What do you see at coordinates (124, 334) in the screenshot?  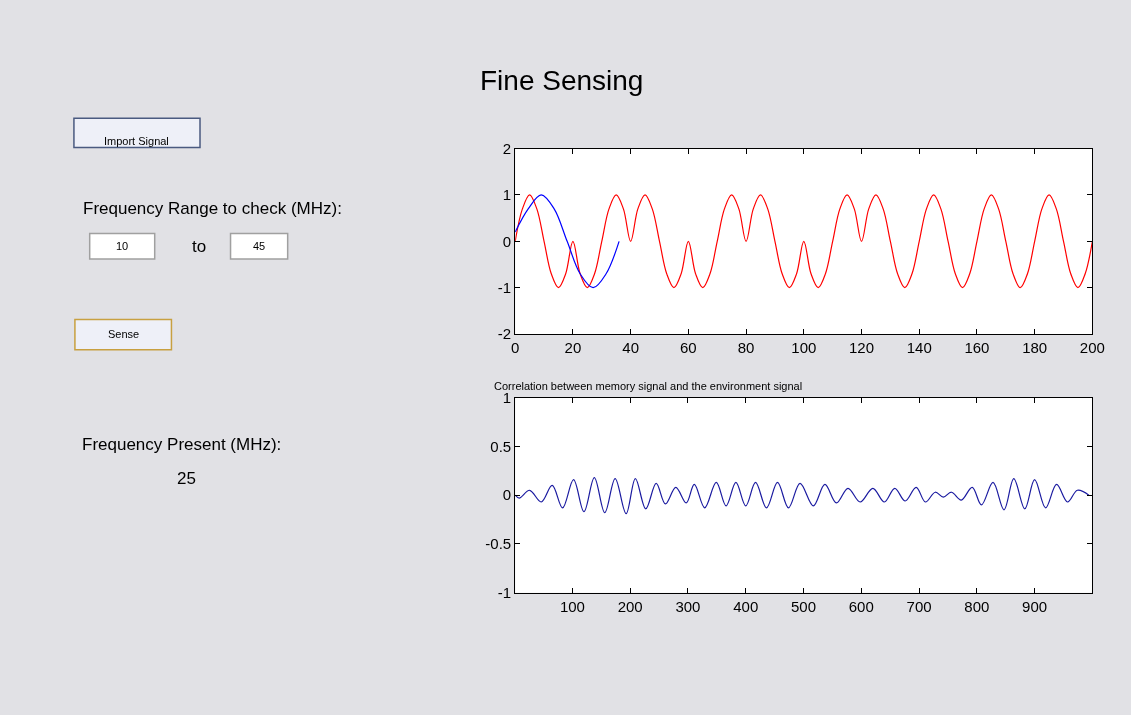 I see `text: Sense` at bounding box center [124, 334].